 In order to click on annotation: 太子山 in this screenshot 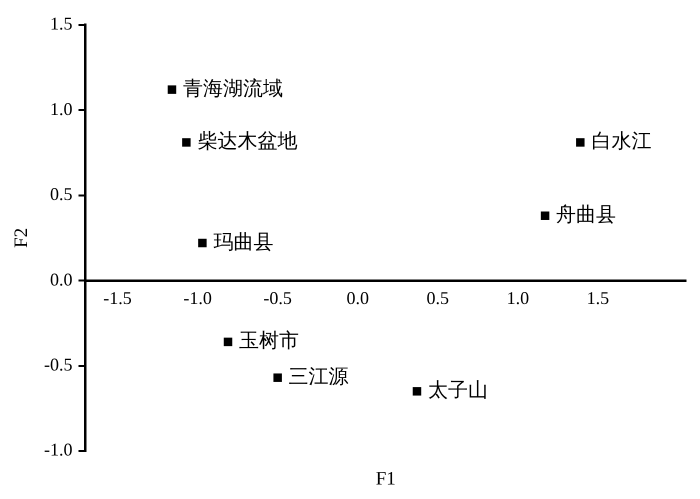, I will do `click(458, 391)`.